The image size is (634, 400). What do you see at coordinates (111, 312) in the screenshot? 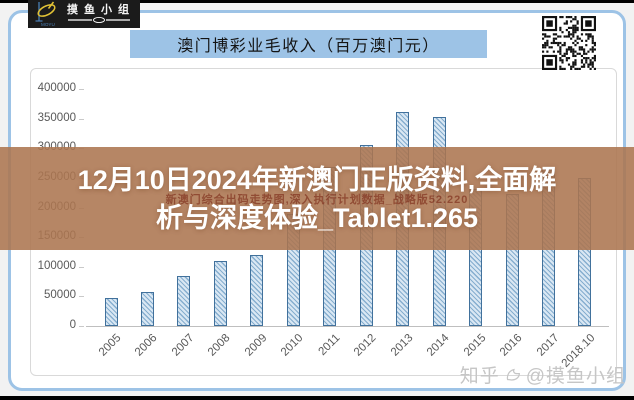
I see `bar-2005` at bounding box center [111, 312].